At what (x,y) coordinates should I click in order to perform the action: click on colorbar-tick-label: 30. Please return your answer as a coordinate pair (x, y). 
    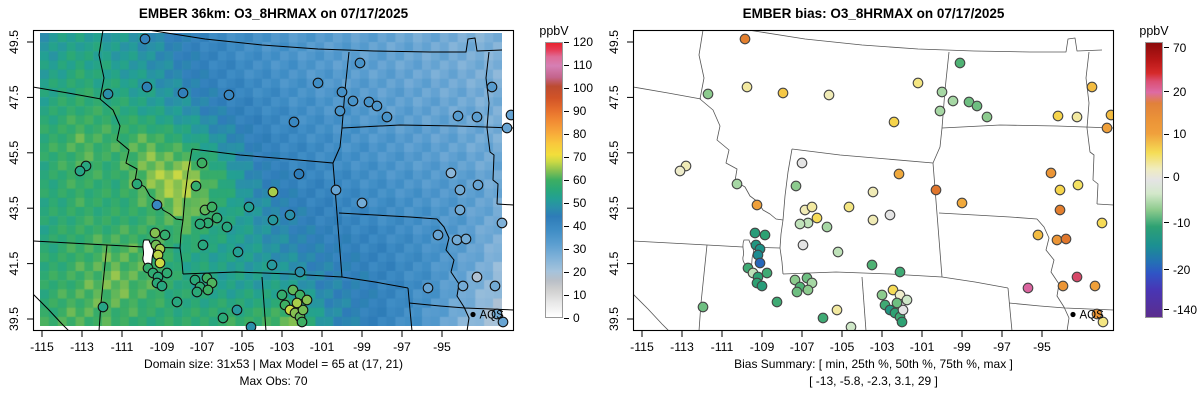
    Looking at the image, I should click on (580, 249).